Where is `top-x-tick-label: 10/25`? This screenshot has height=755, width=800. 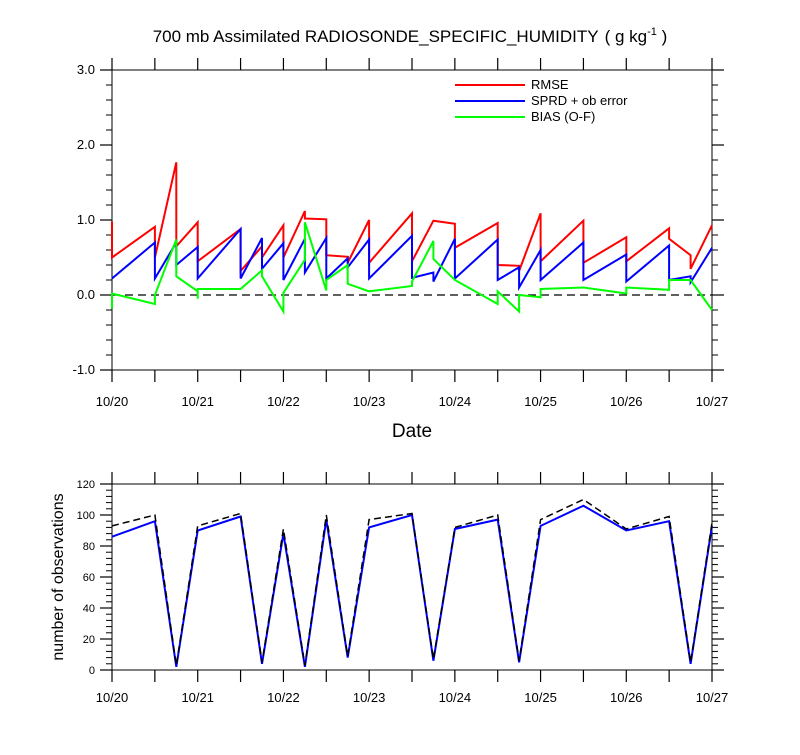 top-x-tick-label: 10/25 is located at coordinates (540, 401).